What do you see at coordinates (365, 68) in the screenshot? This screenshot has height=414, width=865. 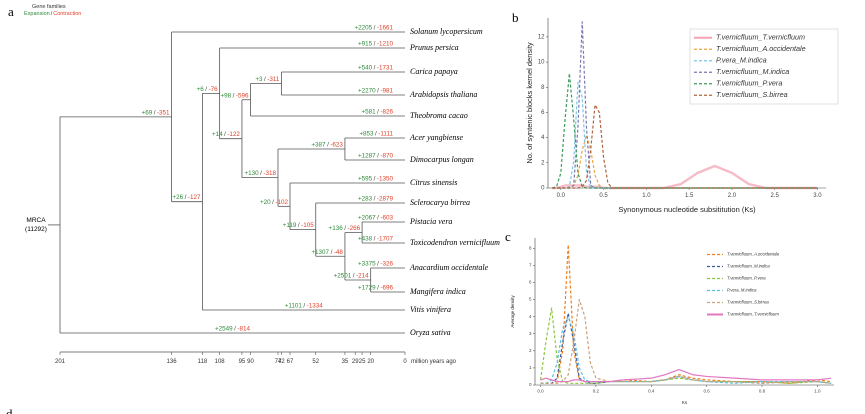 I see `gain: +540` at bounding box center [365, 68].